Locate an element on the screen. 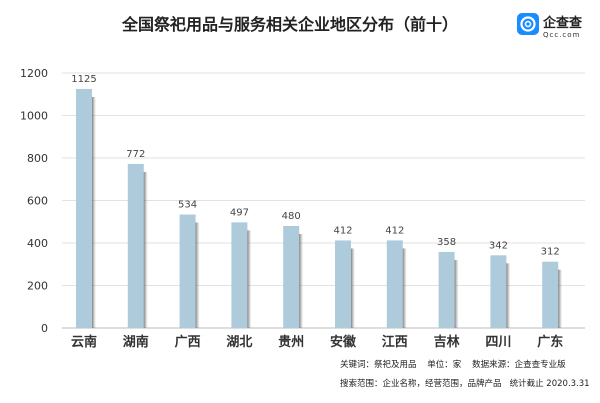 Image resolution: width=600 pixels, height=403 pixels. logo-sub: Qcc.com is located at coordinates (561, 35).